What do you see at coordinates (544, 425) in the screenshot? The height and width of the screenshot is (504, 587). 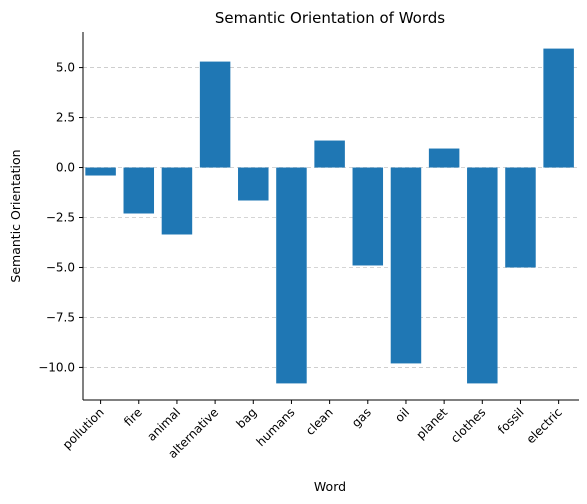 I see `x-tick-label: electric` at bounding box center [544, 425].